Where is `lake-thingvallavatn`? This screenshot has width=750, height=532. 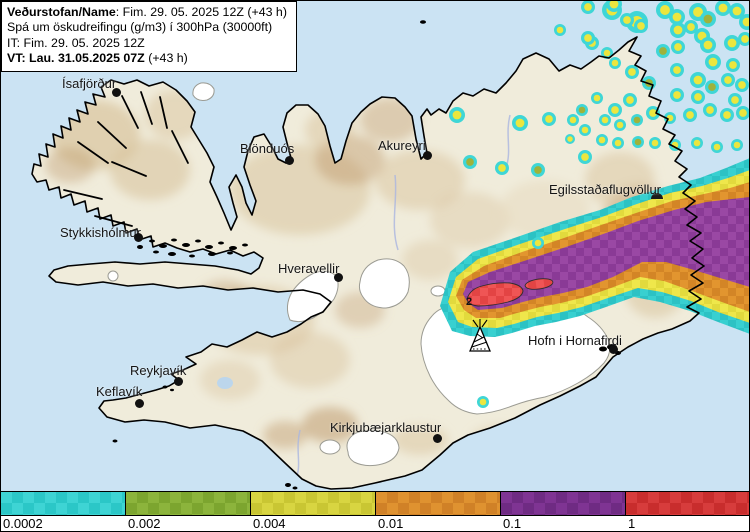 lake-thingvallavatn is located at coordinates (225, 383).